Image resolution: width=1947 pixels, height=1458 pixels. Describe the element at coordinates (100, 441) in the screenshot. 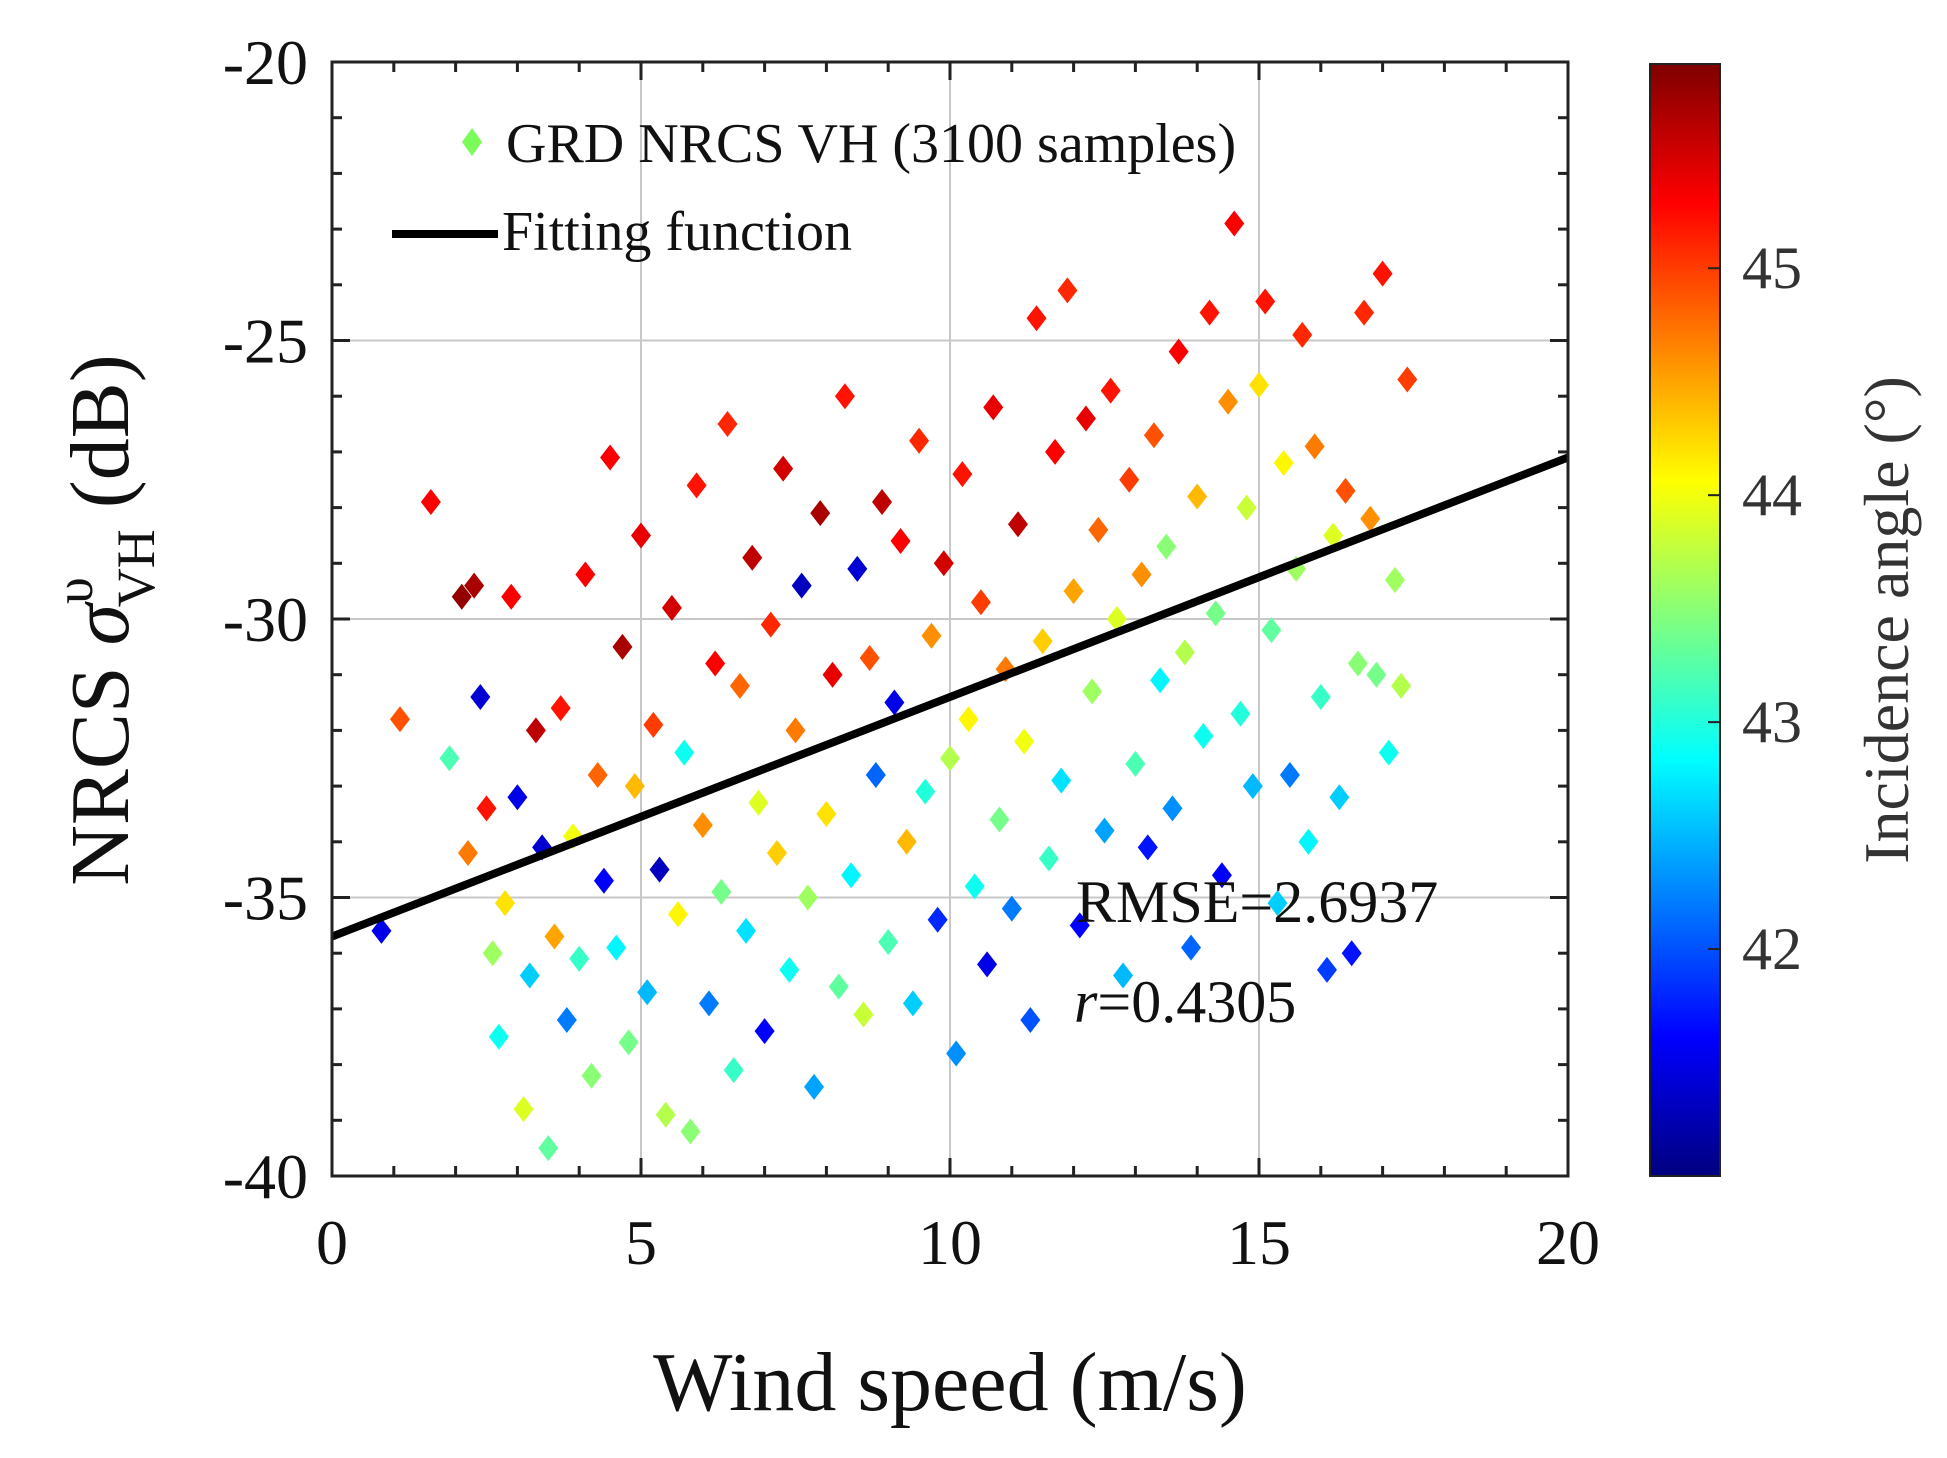

I see `y-label-suffix: (dB)` at that location.